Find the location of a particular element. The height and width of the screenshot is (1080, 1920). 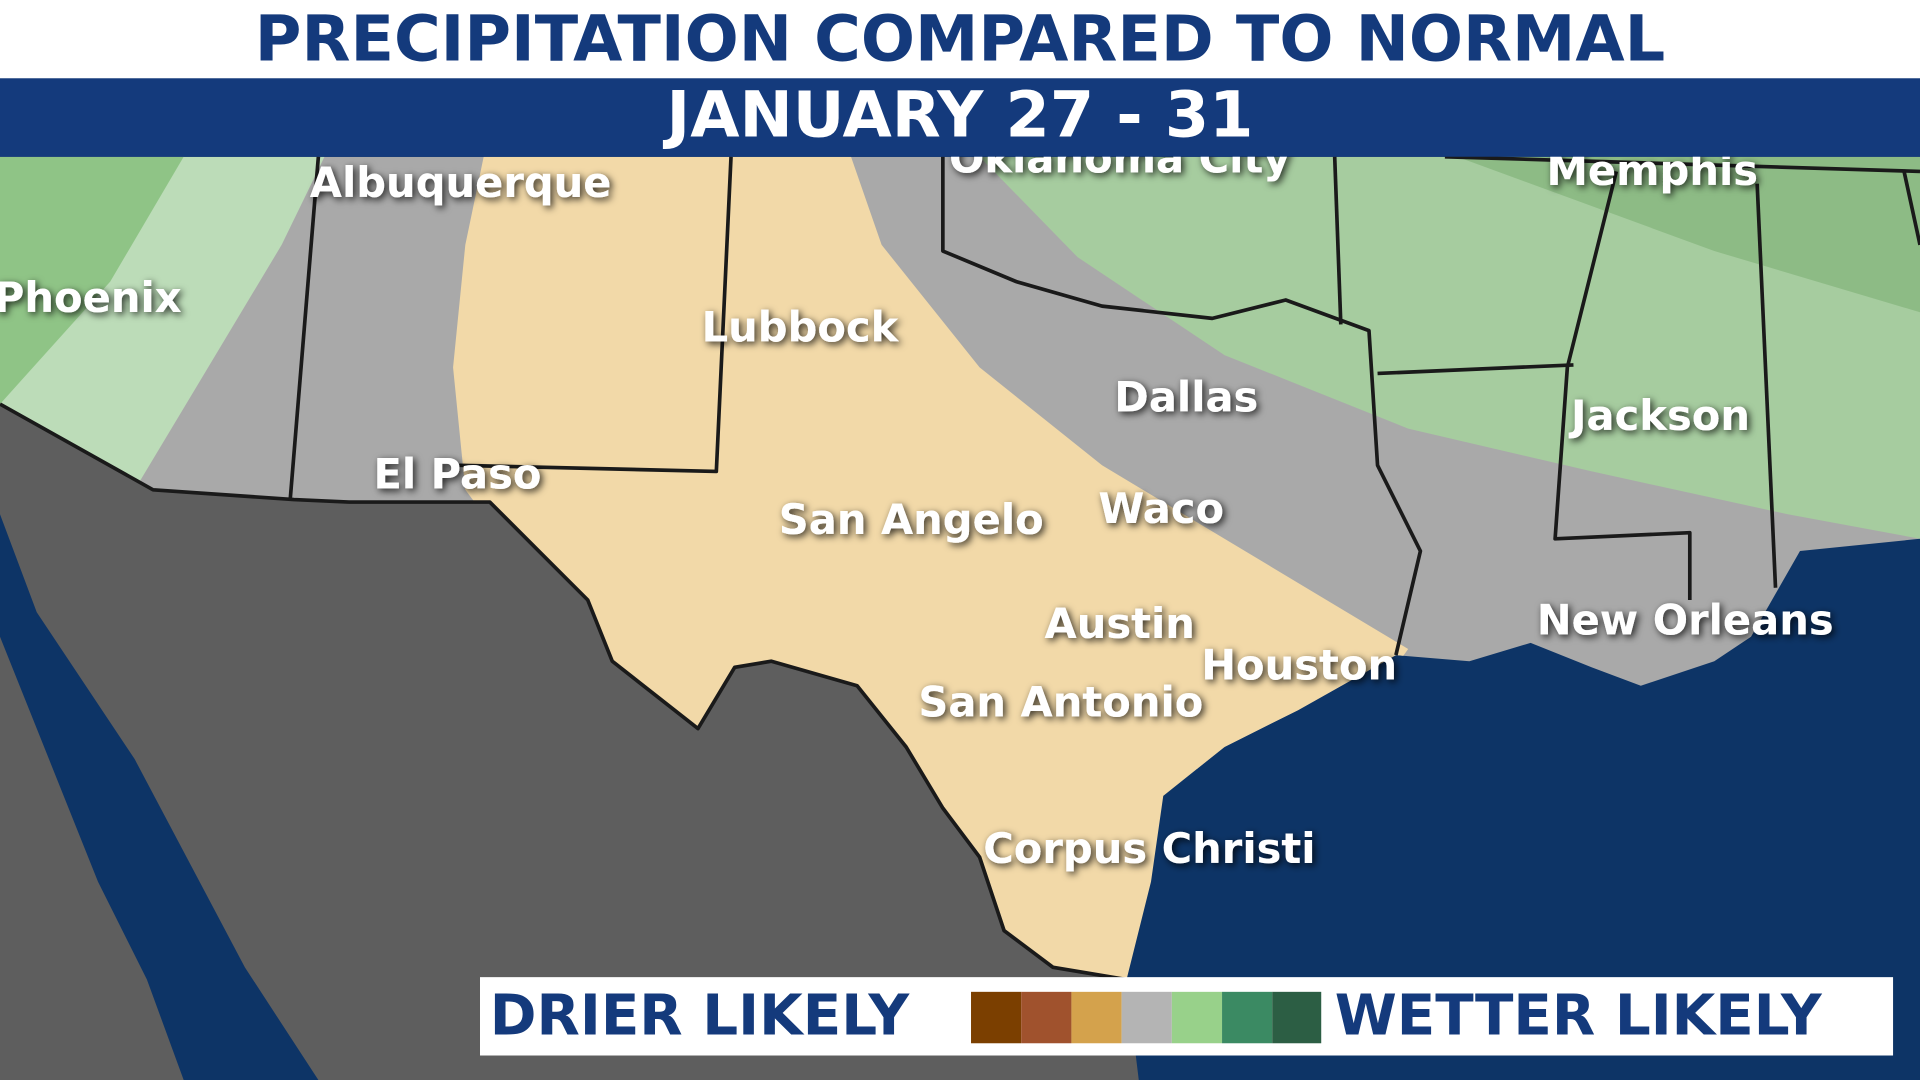

city-label: Corpus Christi is located at coordinates (1149, 848).